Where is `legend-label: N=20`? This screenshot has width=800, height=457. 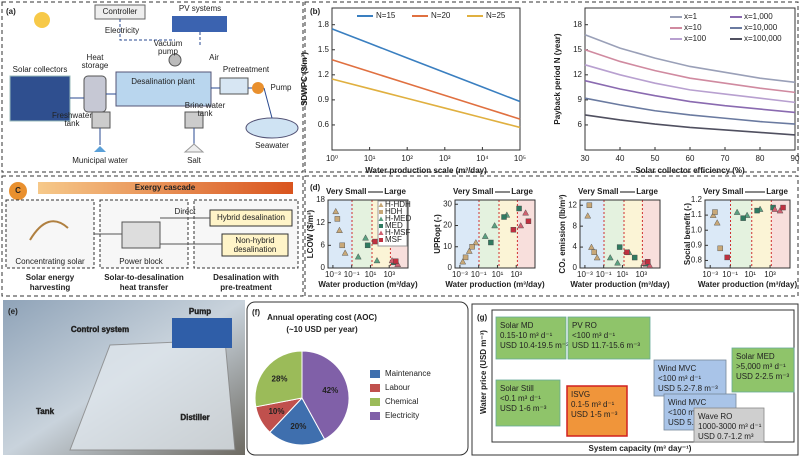 legend-label: N=20 is located at coordinates (441, 15).